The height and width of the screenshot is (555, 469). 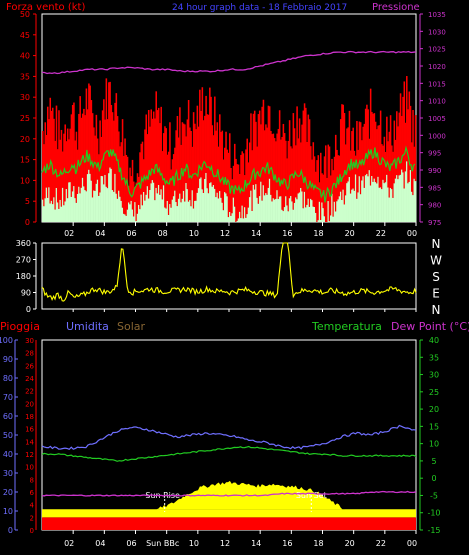 I want to click on humidity-y-tick-label: 70, so click(x=8, y=397).